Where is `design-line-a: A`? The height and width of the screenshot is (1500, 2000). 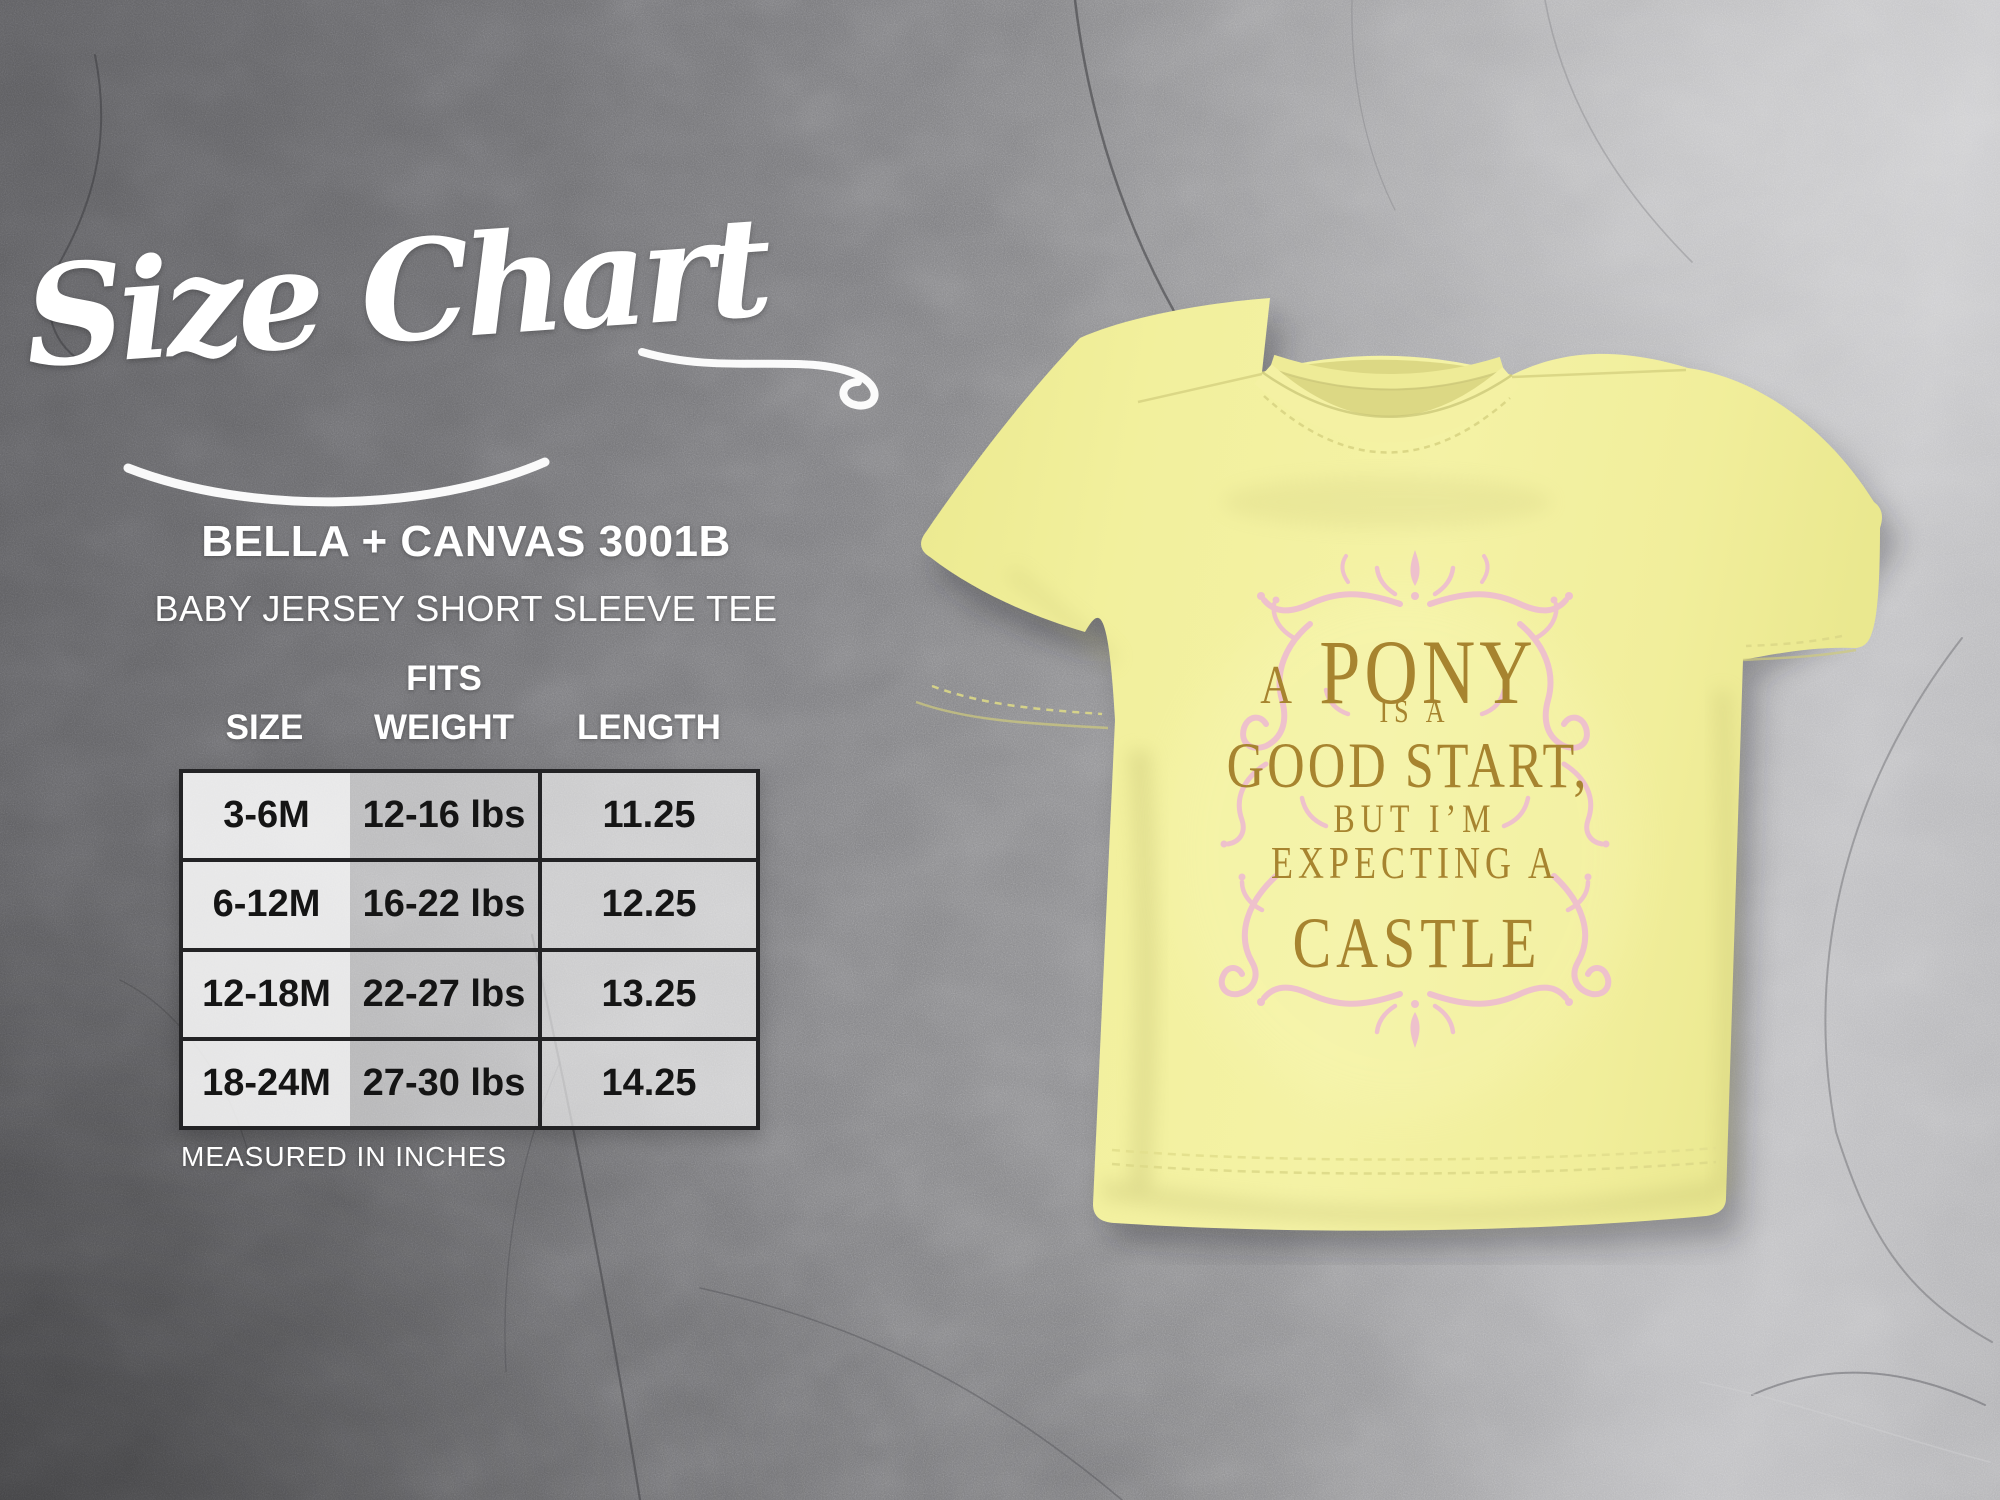
design-line-a: A is located at coordinates (1277, 684).